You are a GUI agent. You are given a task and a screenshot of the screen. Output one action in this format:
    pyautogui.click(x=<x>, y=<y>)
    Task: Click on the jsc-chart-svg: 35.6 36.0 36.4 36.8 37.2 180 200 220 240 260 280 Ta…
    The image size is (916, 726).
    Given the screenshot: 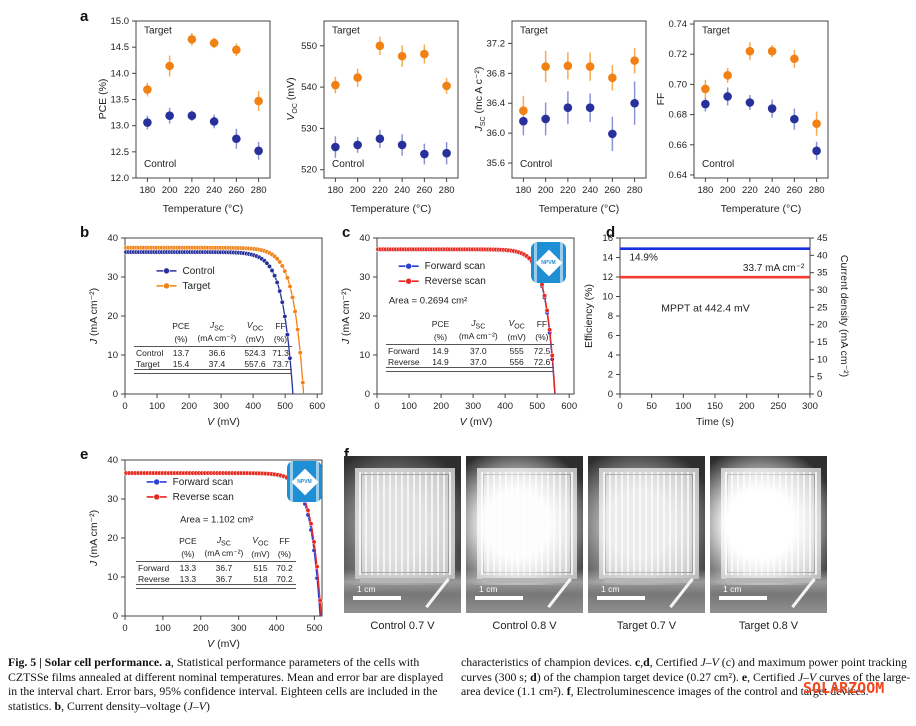 What is the action you would take?
    pyautogui.click(x=567, y=108)
    